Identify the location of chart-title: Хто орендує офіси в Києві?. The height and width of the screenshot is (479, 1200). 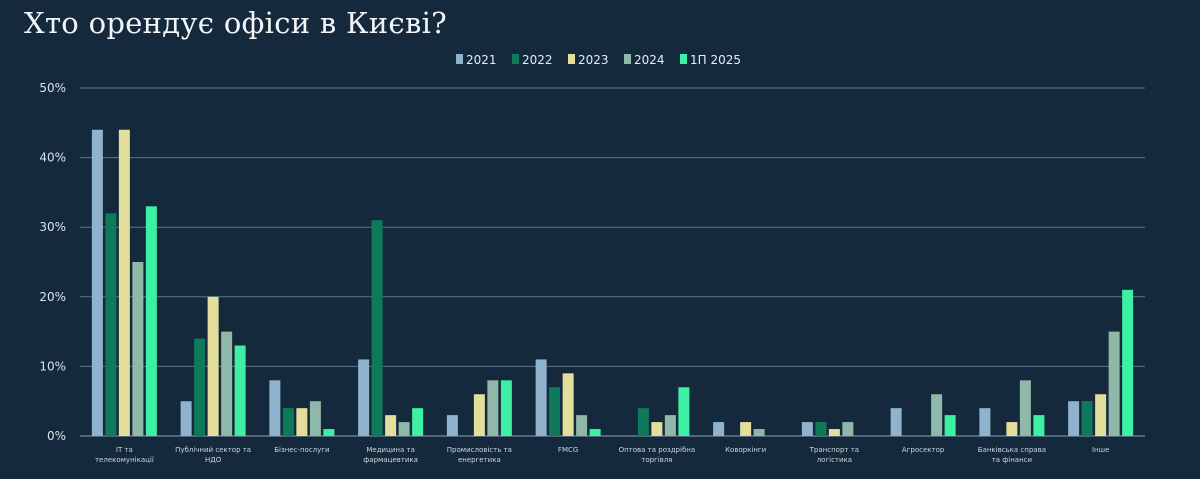
(235, 23).